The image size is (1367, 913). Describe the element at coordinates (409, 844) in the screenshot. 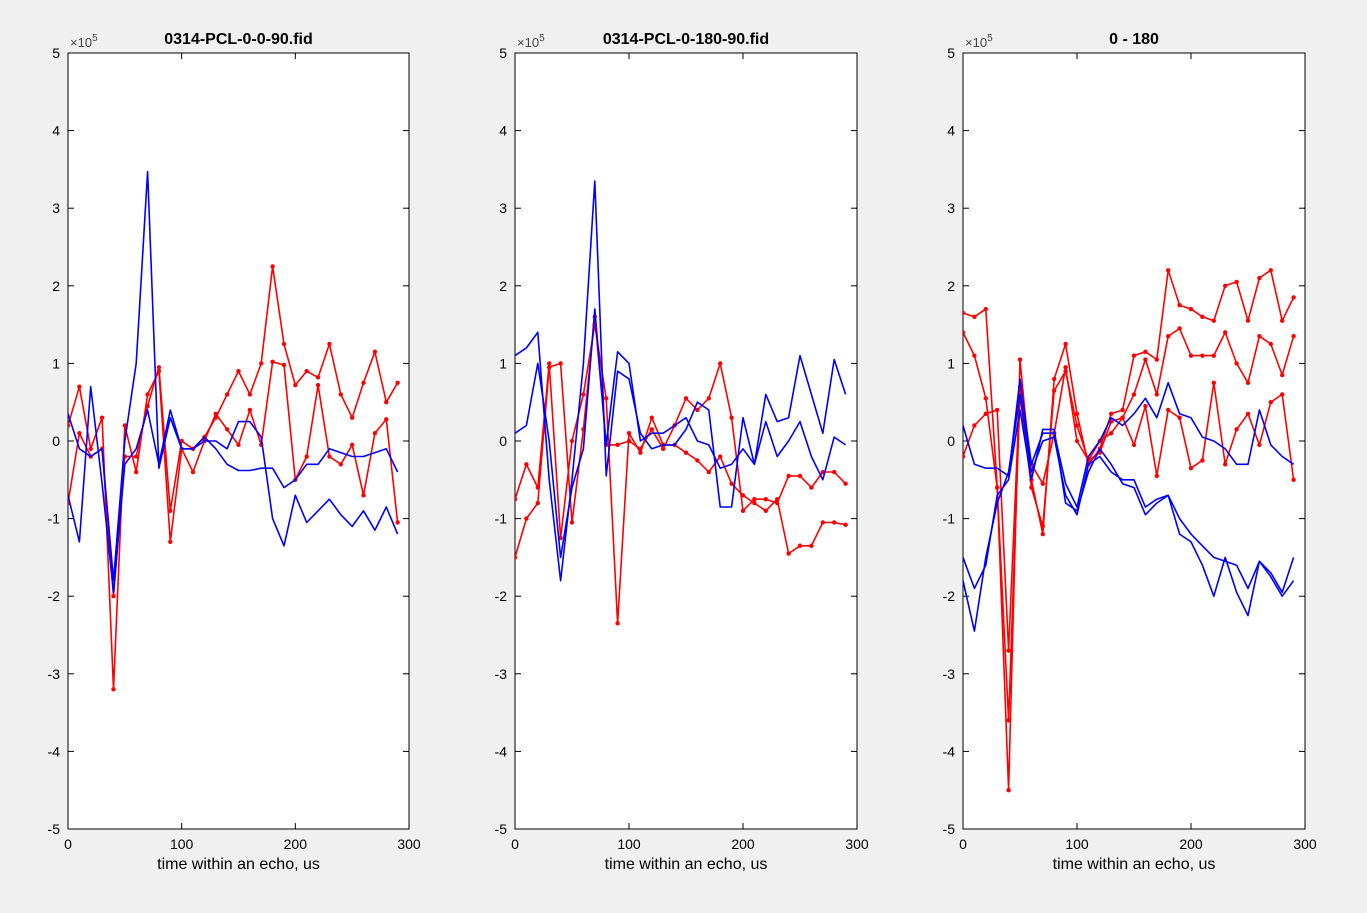

I see `x-tick-label: 300` at that location.